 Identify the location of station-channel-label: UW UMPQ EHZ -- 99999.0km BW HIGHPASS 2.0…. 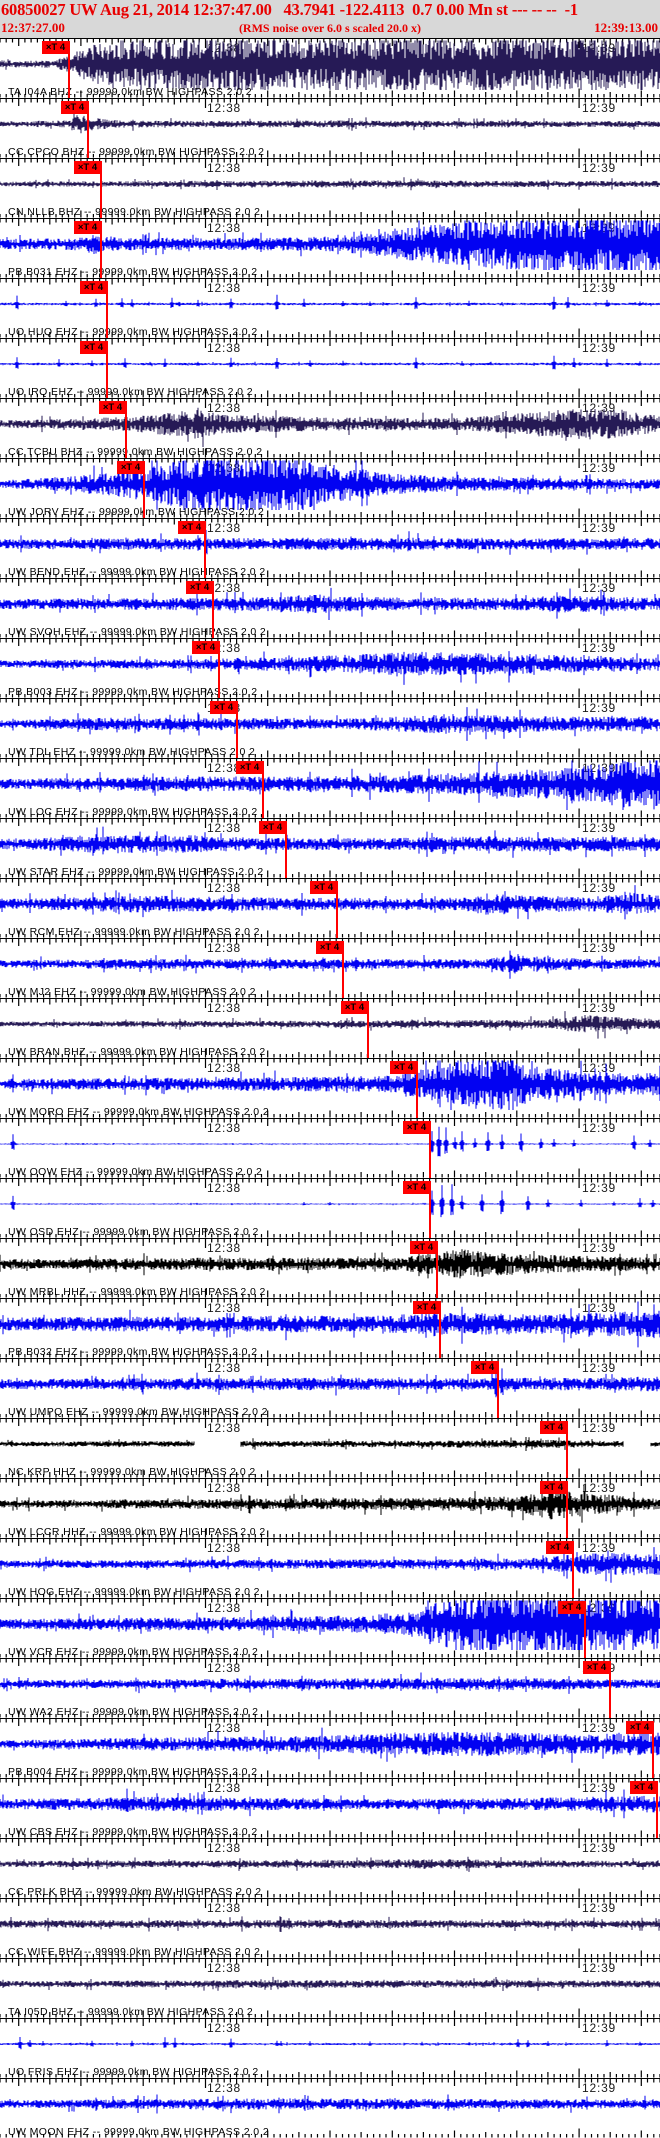
(138, 1412).